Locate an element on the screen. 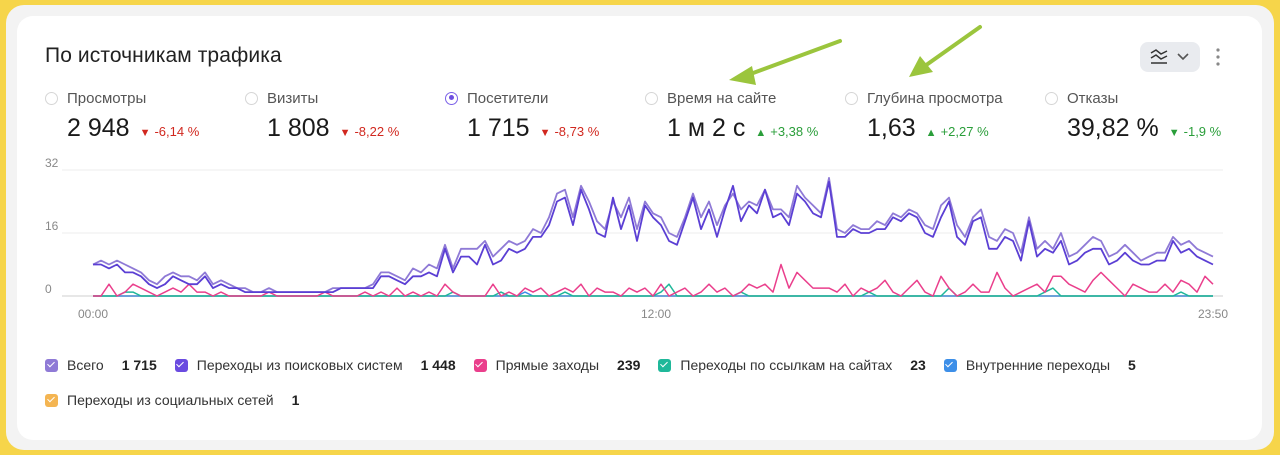  legend-value: 239 is located at coordinates (629, 365).